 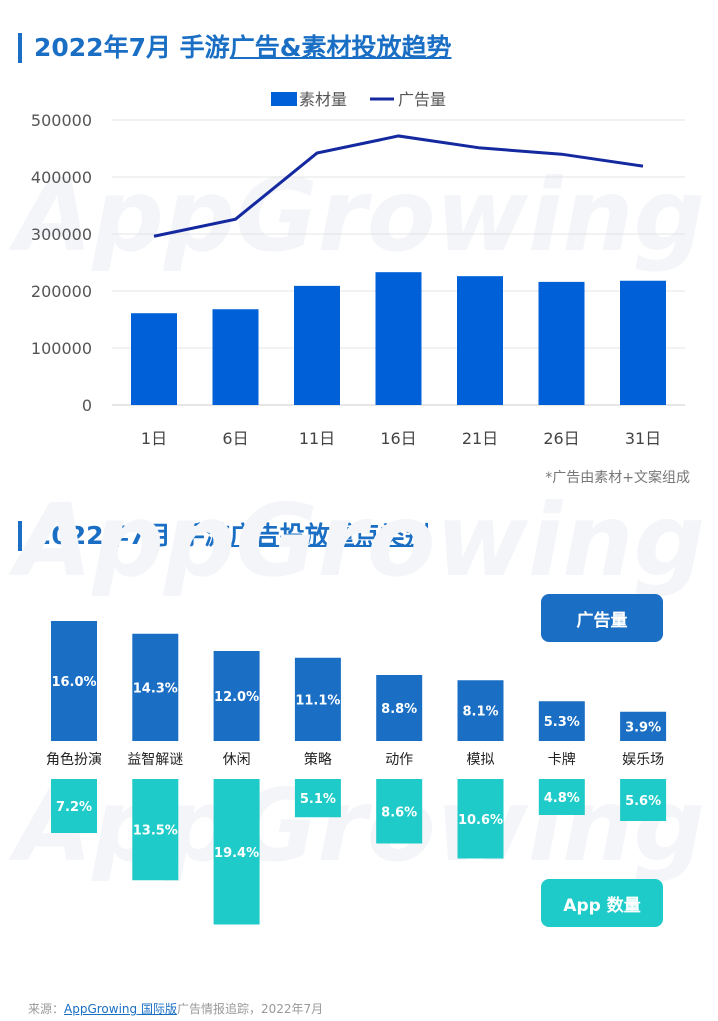 I want to click on x-tick-label: 16日, so click(x=398, y=438).